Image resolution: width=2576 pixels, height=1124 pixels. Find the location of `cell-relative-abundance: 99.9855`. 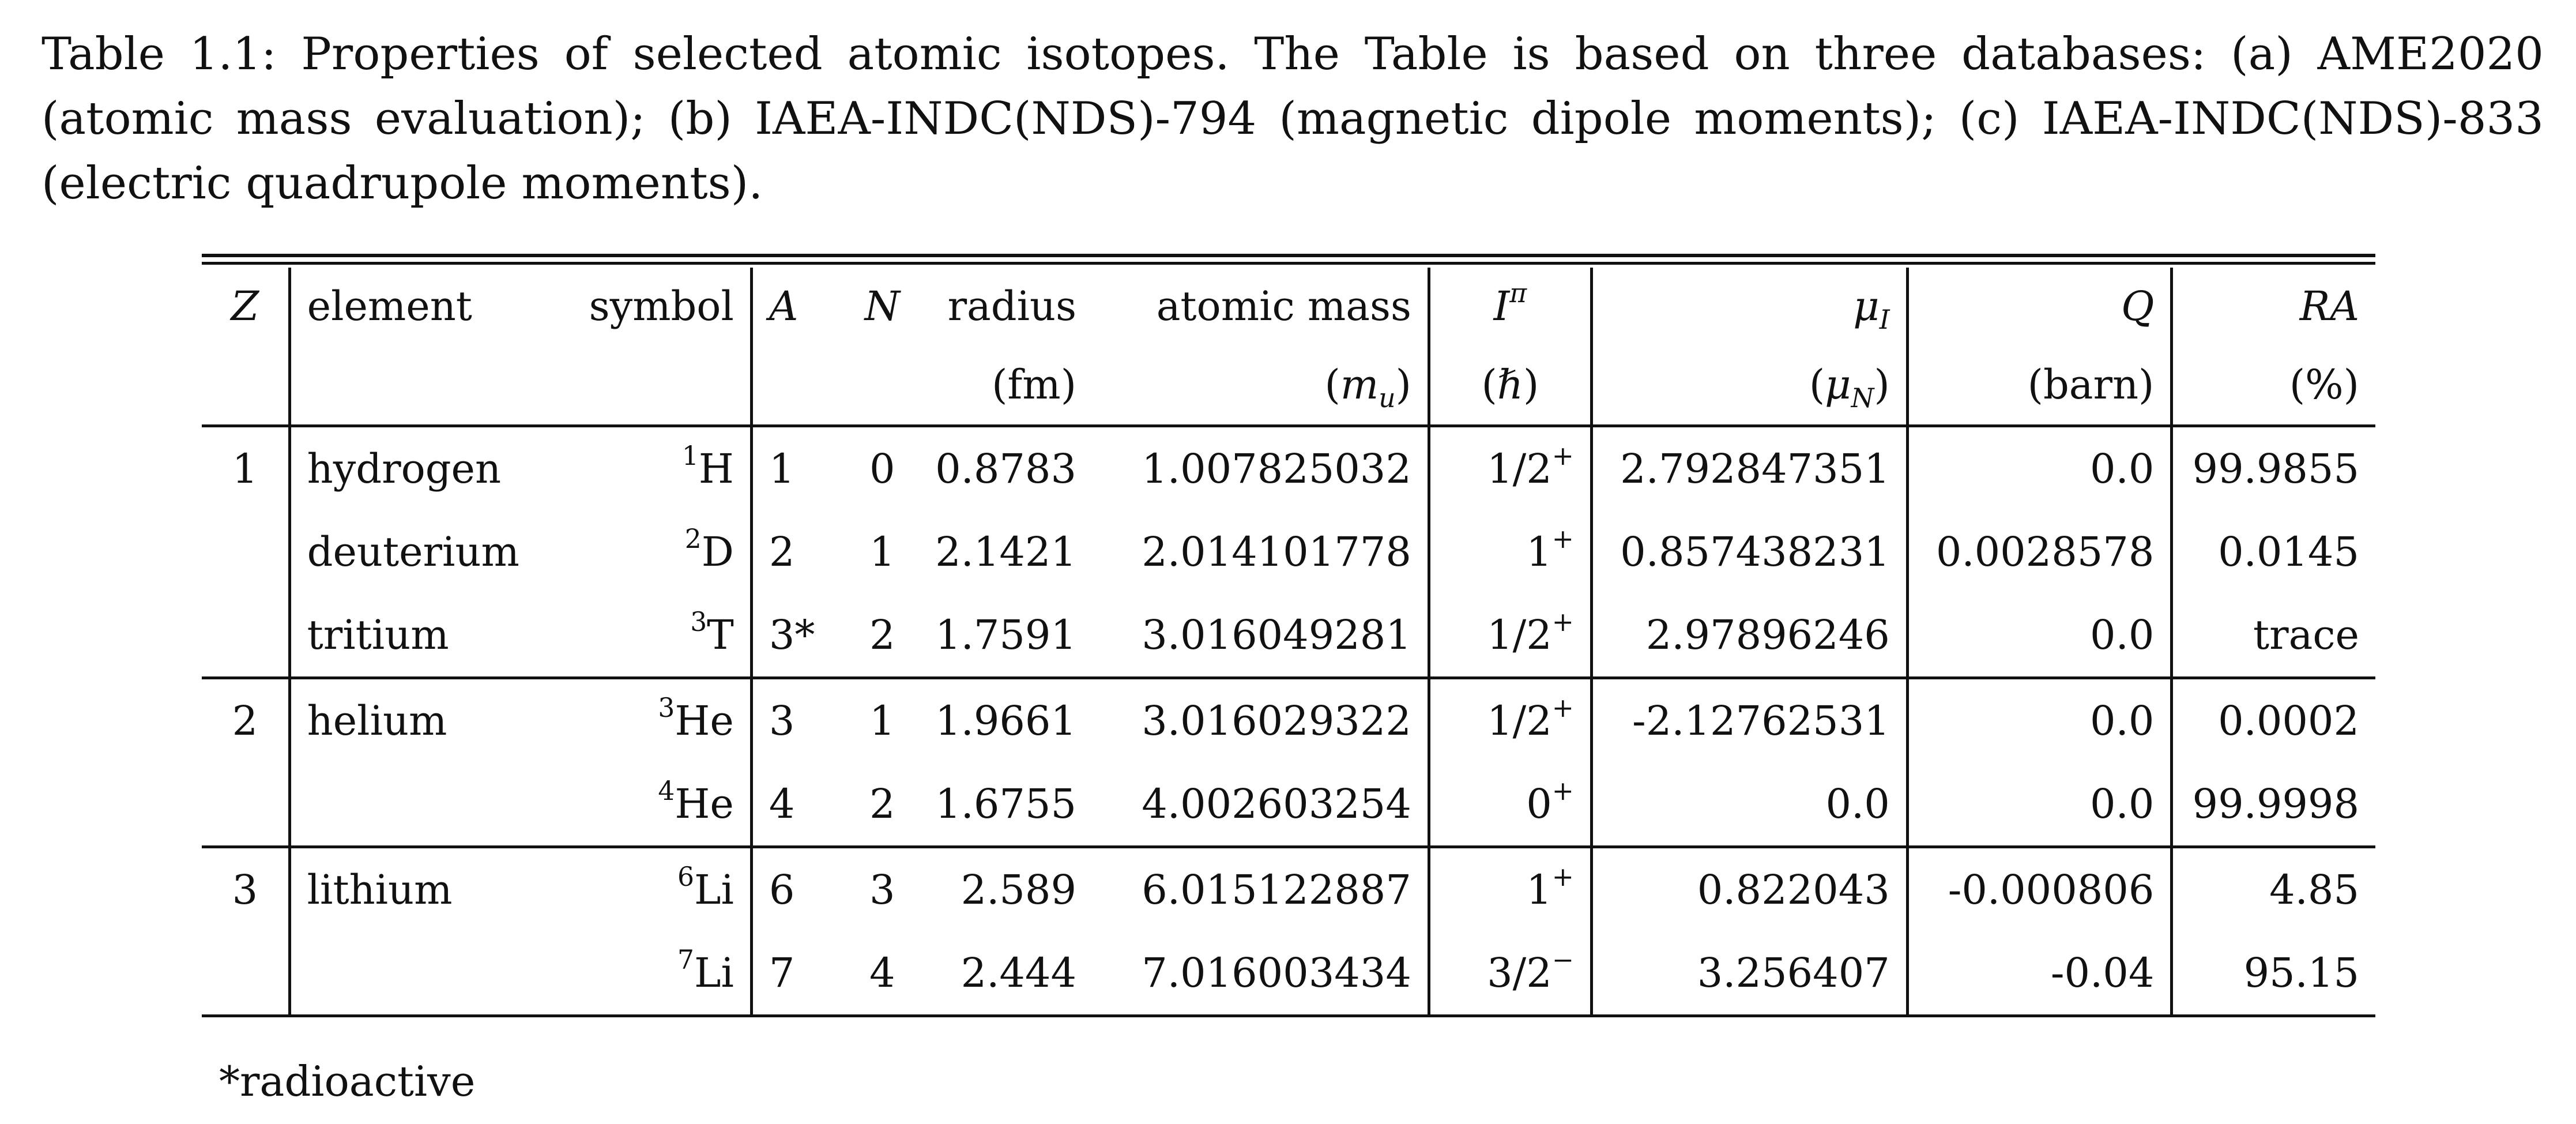

cell-relative-abundance: 99.9855 is located at coordinates (2272, 467).